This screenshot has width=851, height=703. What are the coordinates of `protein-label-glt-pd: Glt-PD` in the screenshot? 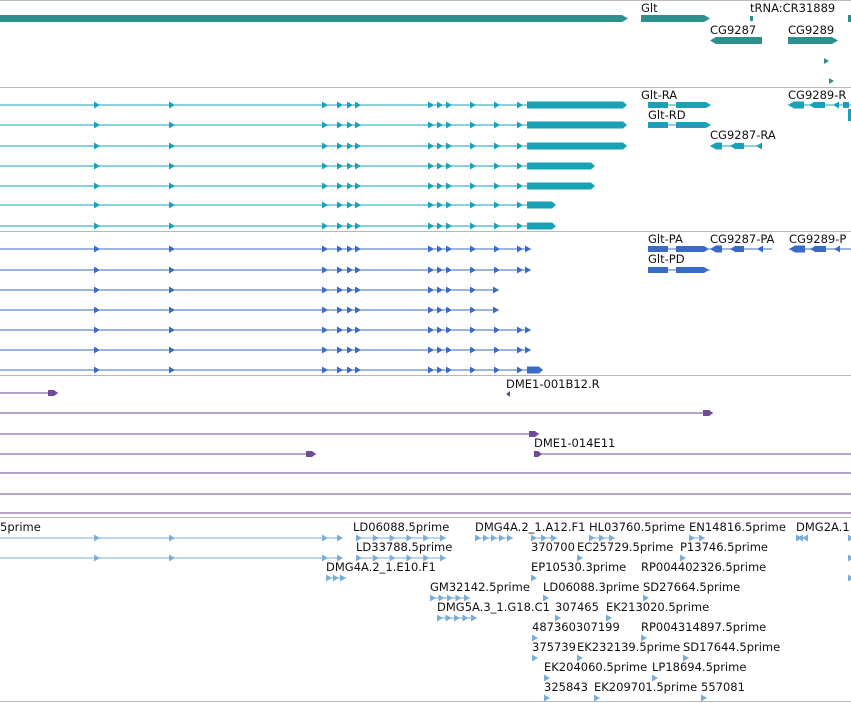 It's located at (666, 259).